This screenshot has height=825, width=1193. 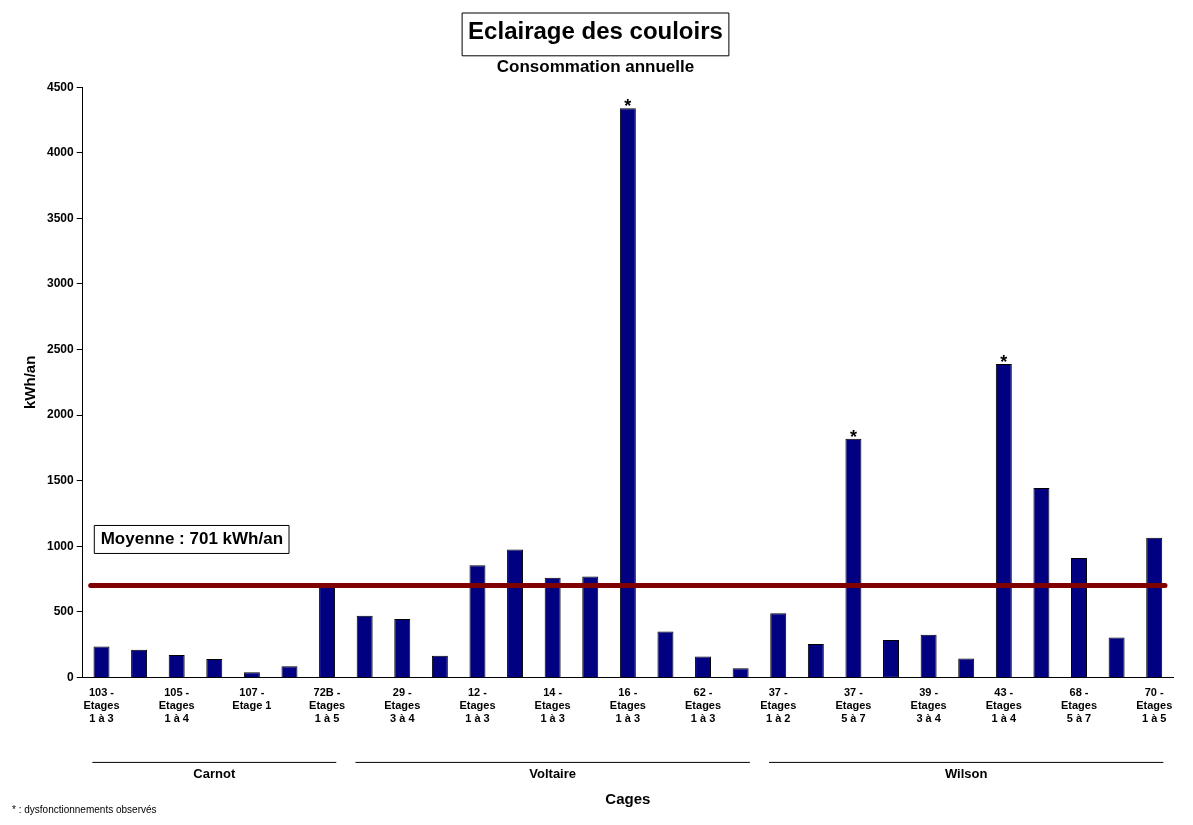 I want to click on x-tick-label: 12 - Etages 1 à 3, so click(x=477, y=705).